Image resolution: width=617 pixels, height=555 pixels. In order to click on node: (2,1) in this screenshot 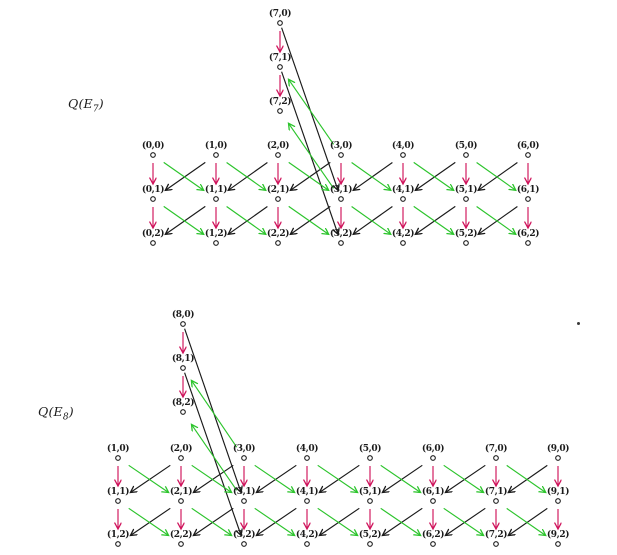, I will do `click(278, 193)`.